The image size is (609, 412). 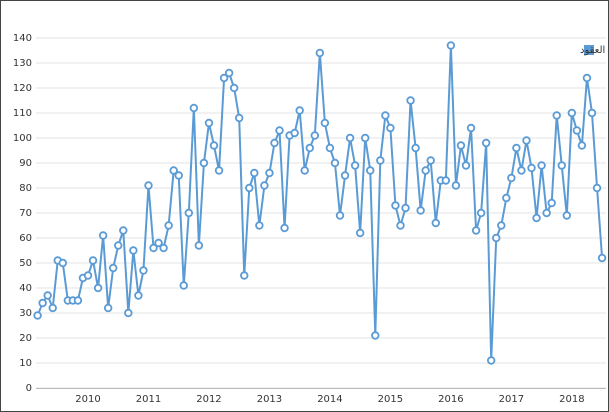 What do you see at coordinates (29, 388) in the screenshot?
I see `y-tick-label: 0` at bounding box center [29, 388].